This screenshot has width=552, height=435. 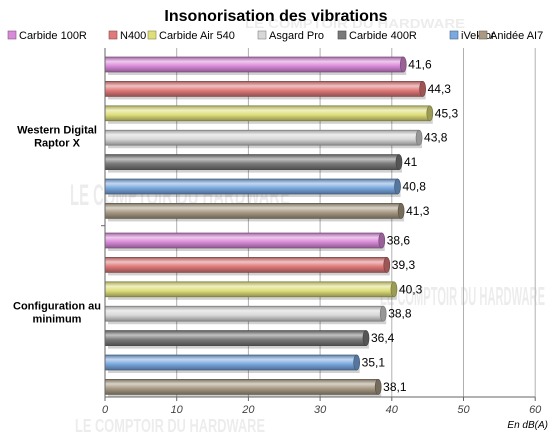 I want to click on watermark-top: LE COMPTOIR DU HARDWARE, so click(x=355, y=23).